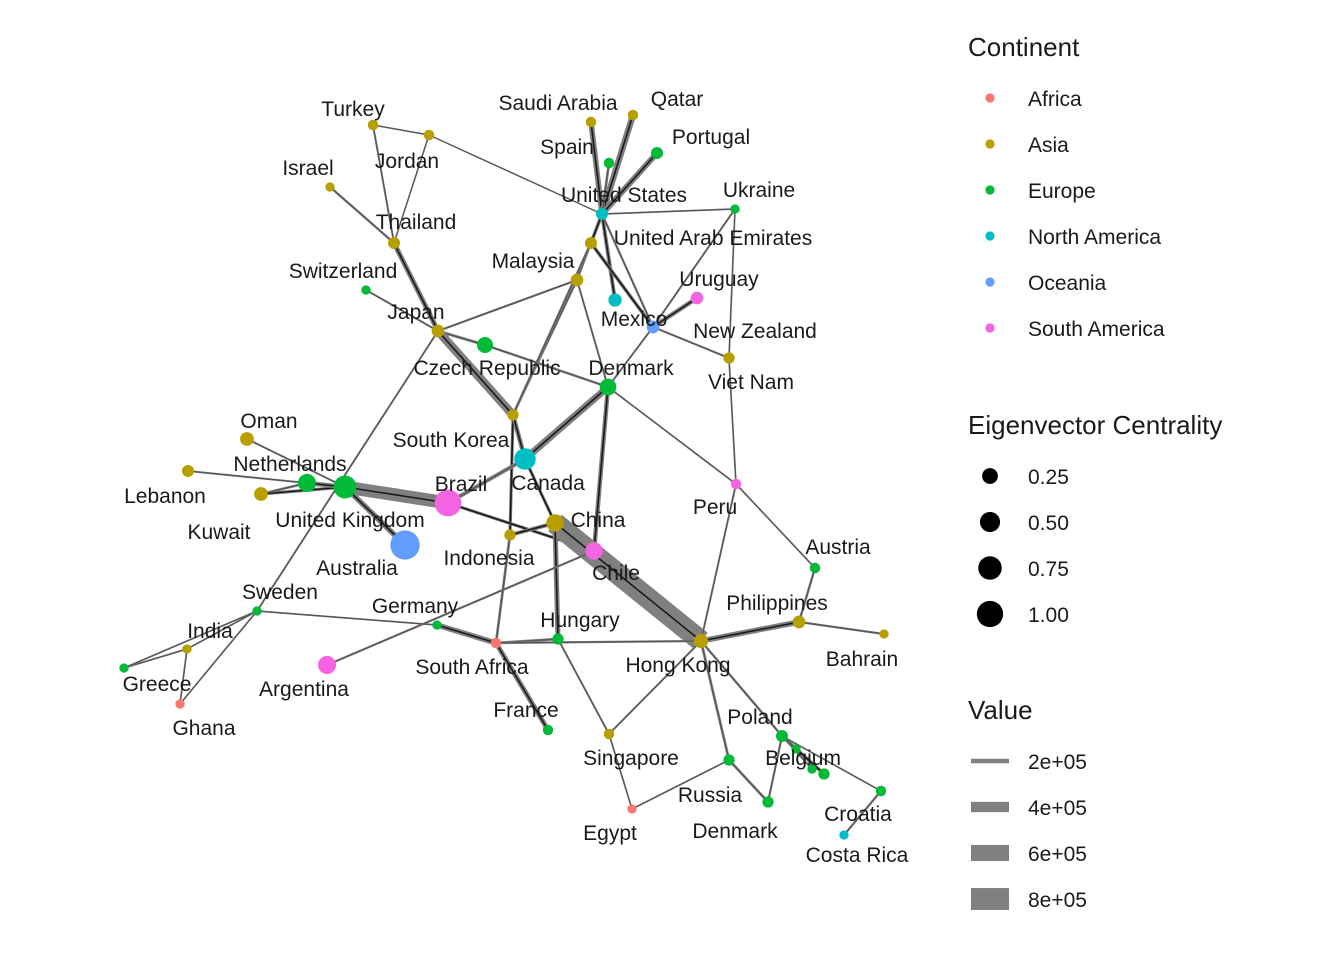 Image resolution: width=1344 pixels, height=960 pixels. I want to click on node-mexico, so click(615, 300).